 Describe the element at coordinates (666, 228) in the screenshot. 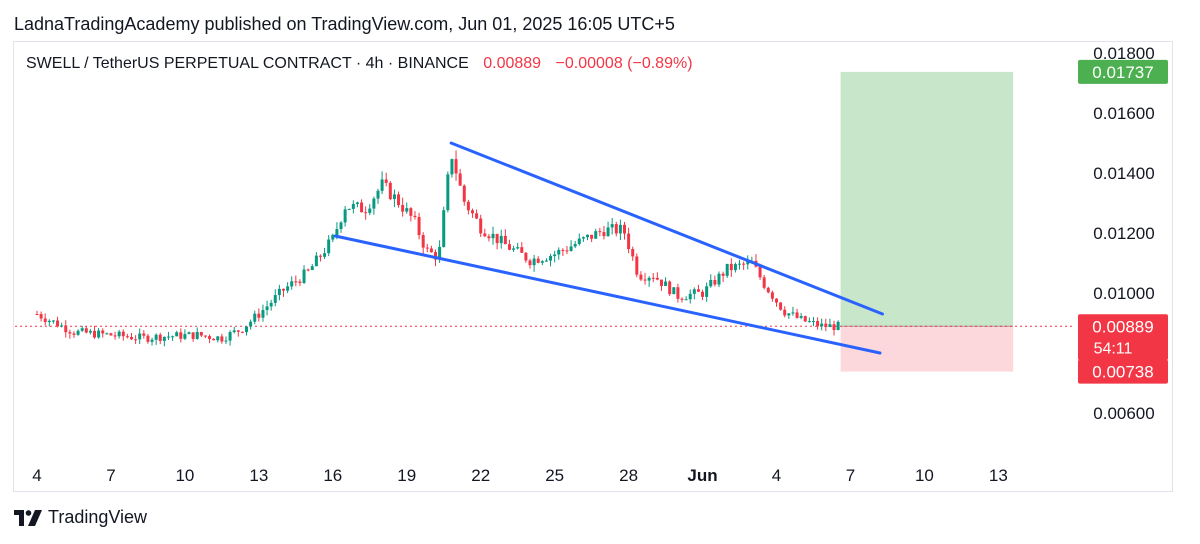

I see `trendline-upper` at that location.